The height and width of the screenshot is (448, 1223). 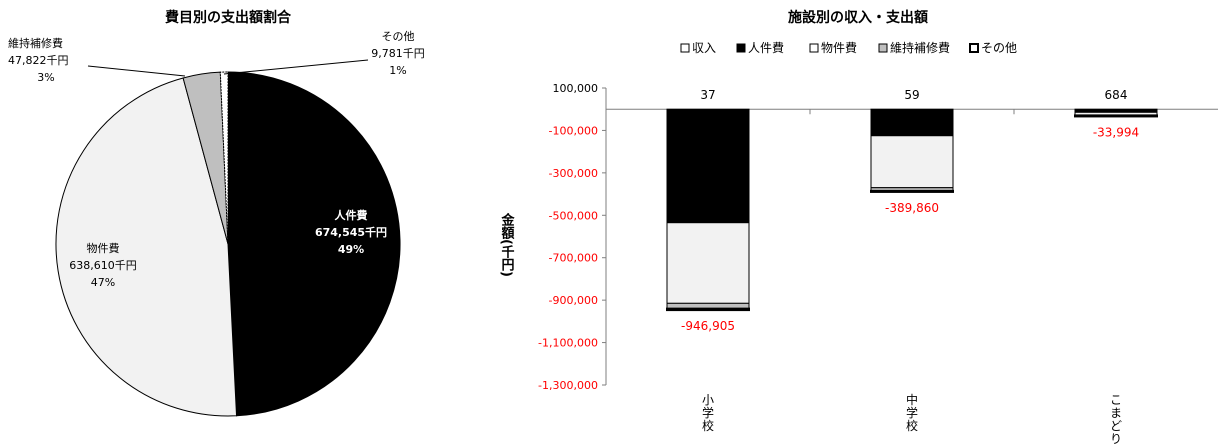 I want to click on pie-label-value: 638,610千円, so click(x=103, y=265).